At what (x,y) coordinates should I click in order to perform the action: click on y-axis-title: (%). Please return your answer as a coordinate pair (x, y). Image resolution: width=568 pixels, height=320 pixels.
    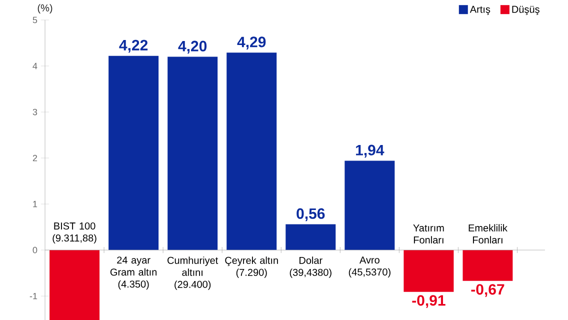
    Looking at the image, I should click on (45, 9).